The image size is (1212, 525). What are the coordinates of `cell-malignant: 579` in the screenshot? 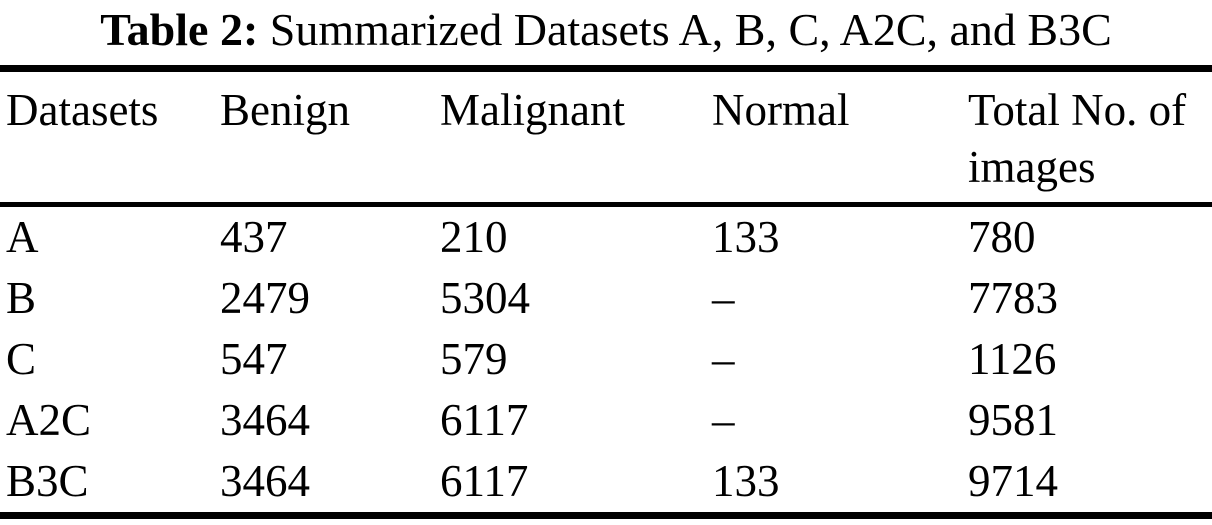 It's located at (474, 359).